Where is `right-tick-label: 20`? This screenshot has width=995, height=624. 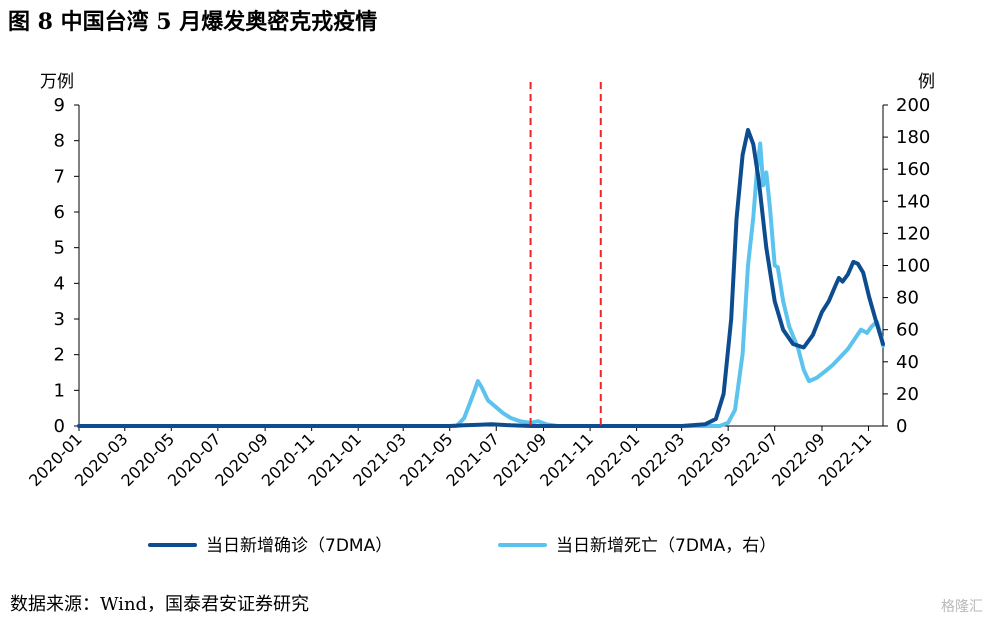 right-tick-label: 20 is located at coordinates (907, 394).